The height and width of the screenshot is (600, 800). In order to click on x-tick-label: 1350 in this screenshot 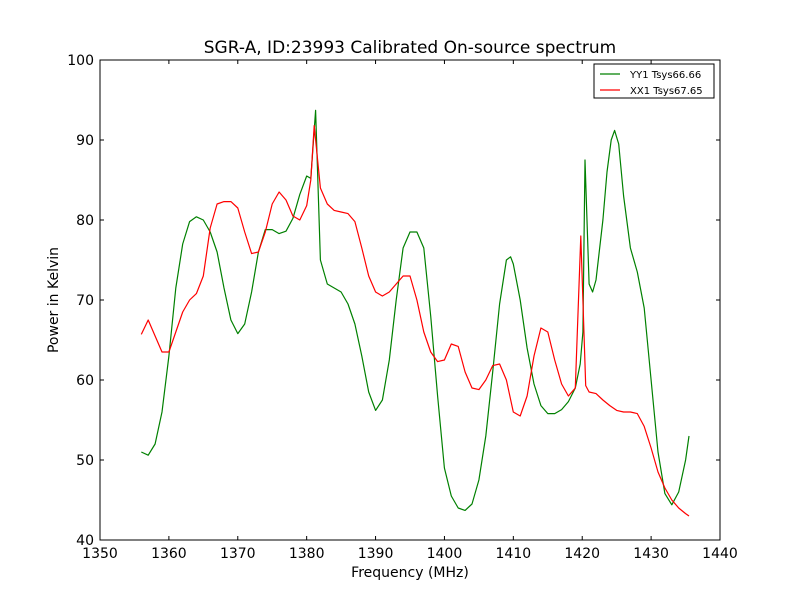, I will do `click(100, 554)`.